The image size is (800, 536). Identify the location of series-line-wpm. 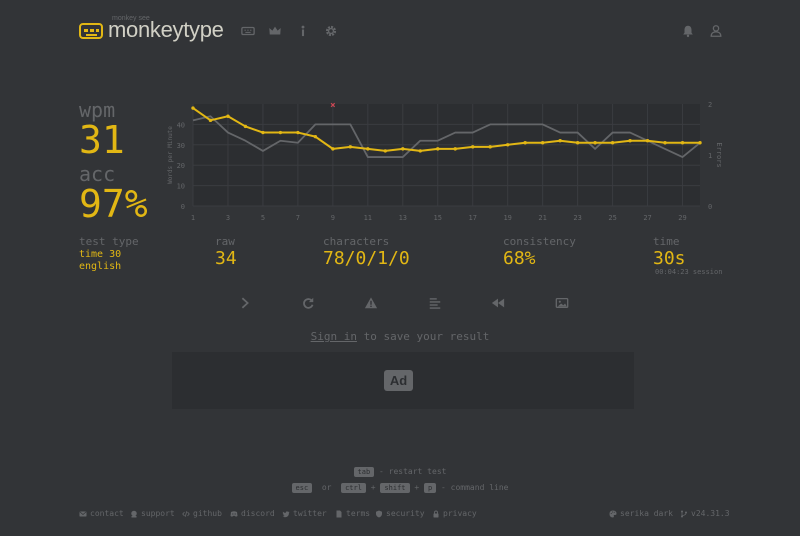
(446, 129).